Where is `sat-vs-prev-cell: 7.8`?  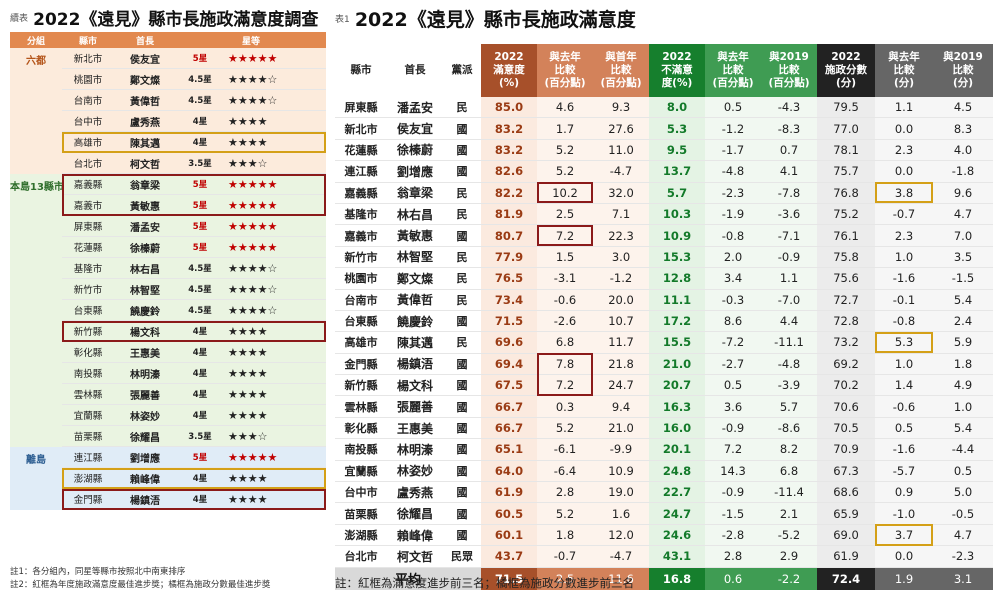
sat-vs-prev-cell: 7.8 is located at coordinates (565, 364).